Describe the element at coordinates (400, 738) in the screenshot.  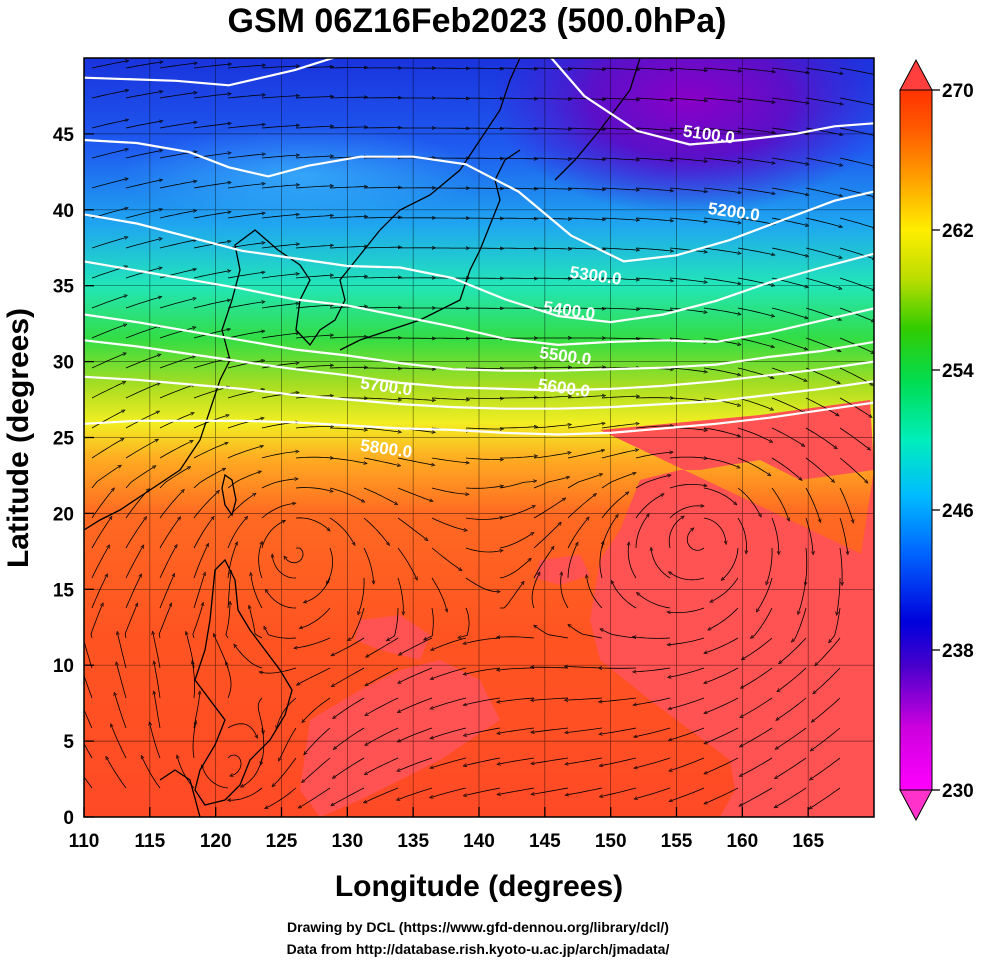
I see `warm-pool-center` at that location.